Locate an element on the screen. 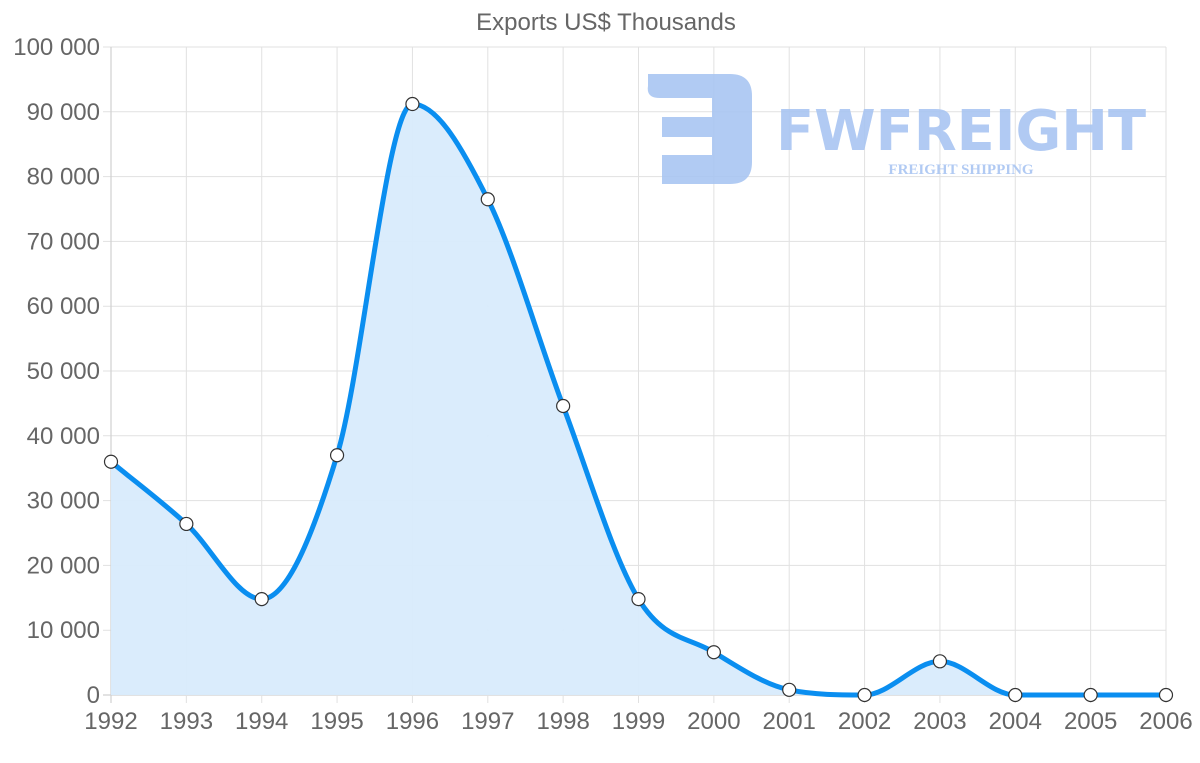 The image size is (1200, 763). y-tick-label: 10 000 is located at coordinates (63, 630).